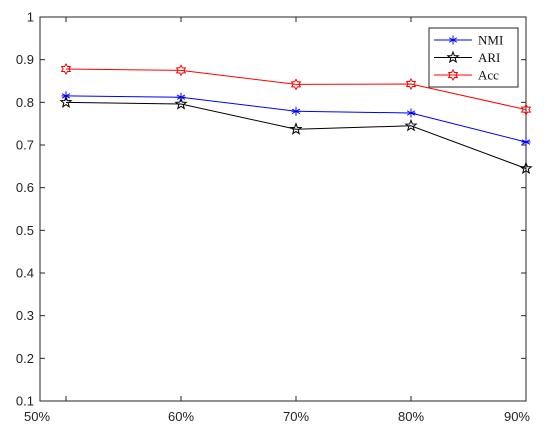 Image resolution: width=550 pixels, height=438 pixels. Describe the element at coordinates (517, 416) in the screenshot. I see `x-tick-label: 90%` at that location.